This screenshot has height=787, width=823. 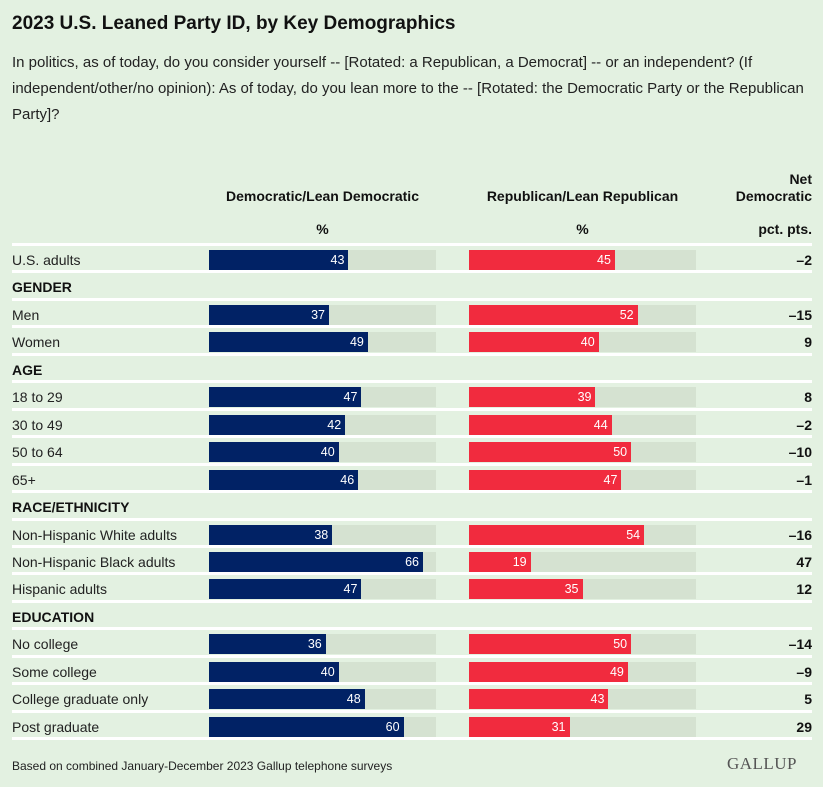 What do you see at coordinates (36, 342) in the screenshot?
I see `row-label: Women` at bounding box center [36, 342].